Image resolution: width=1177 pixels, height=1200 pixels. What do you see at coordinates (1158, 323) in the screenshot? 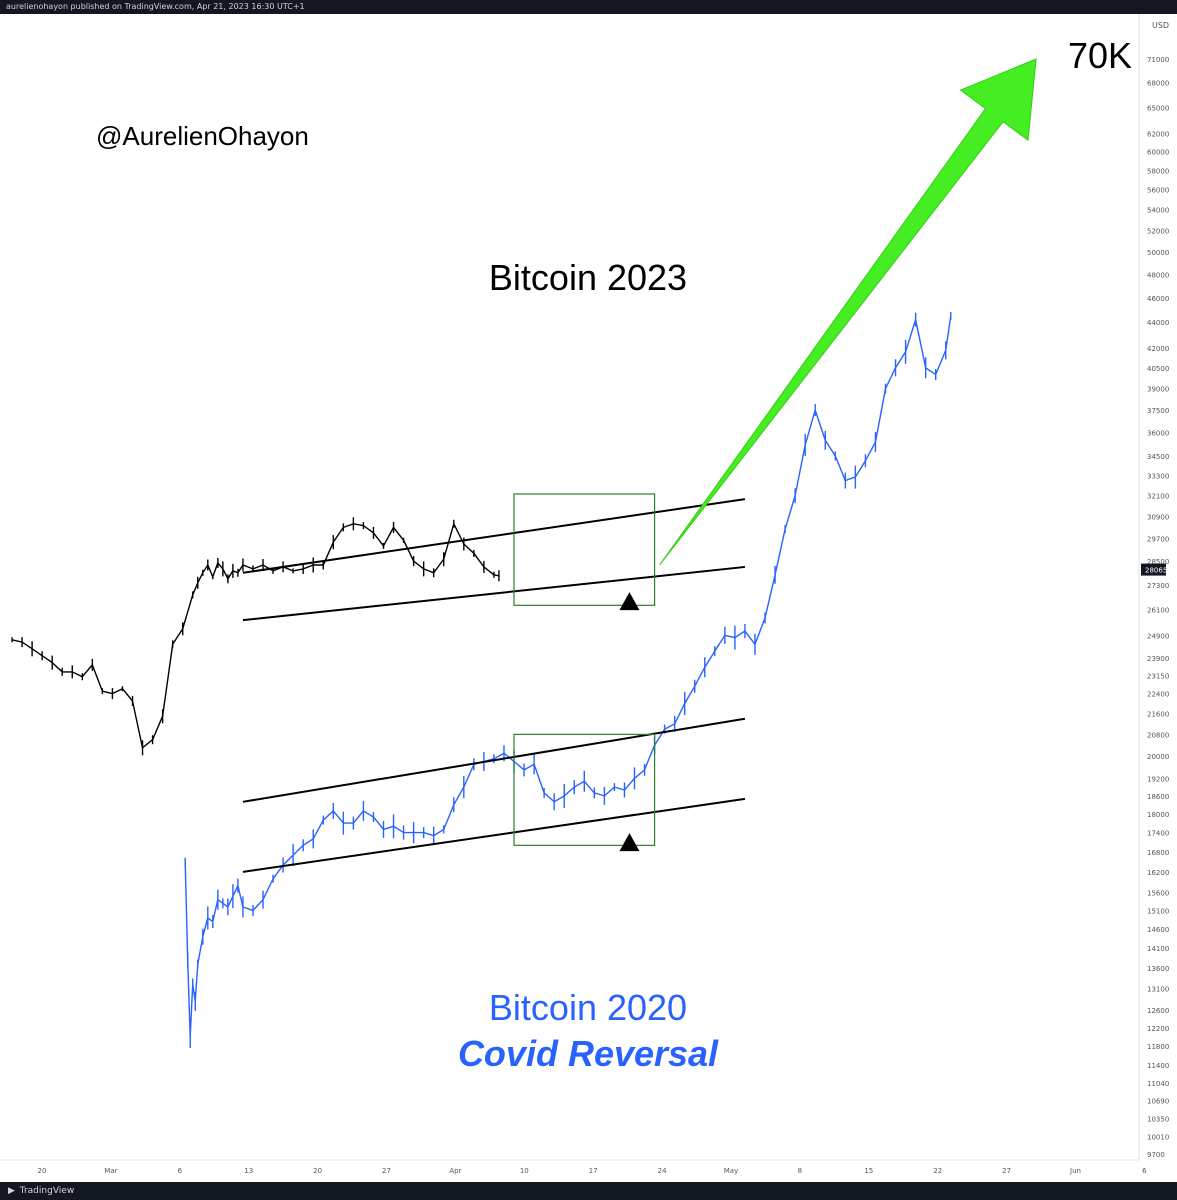
I see `price-tick-label: 44000` at bounding box center [1158, 323].